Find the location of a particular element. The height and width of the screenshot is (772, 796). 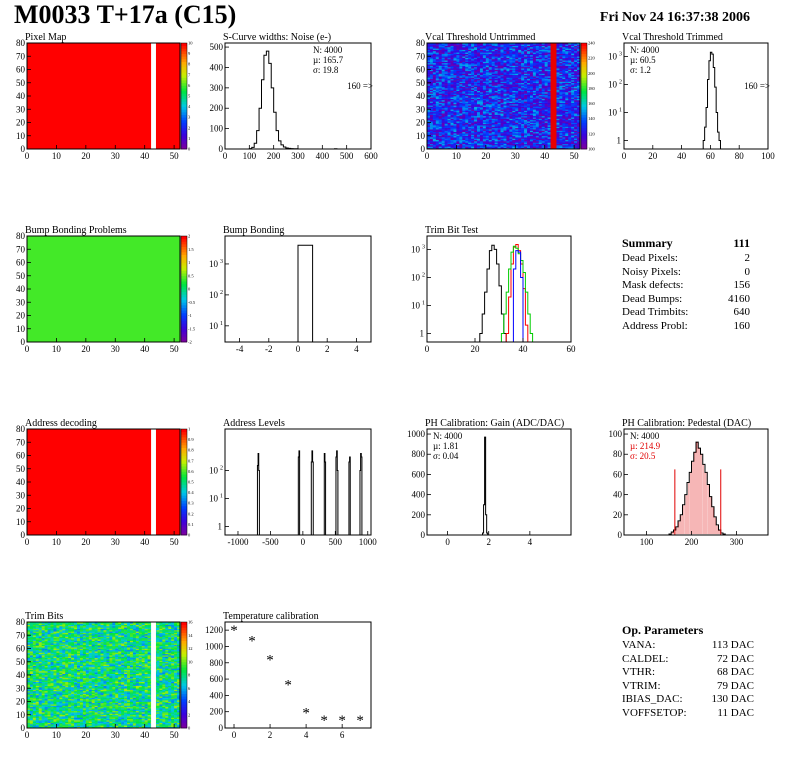

palette-tick-label: 3 is located at coordinates (189, 117).